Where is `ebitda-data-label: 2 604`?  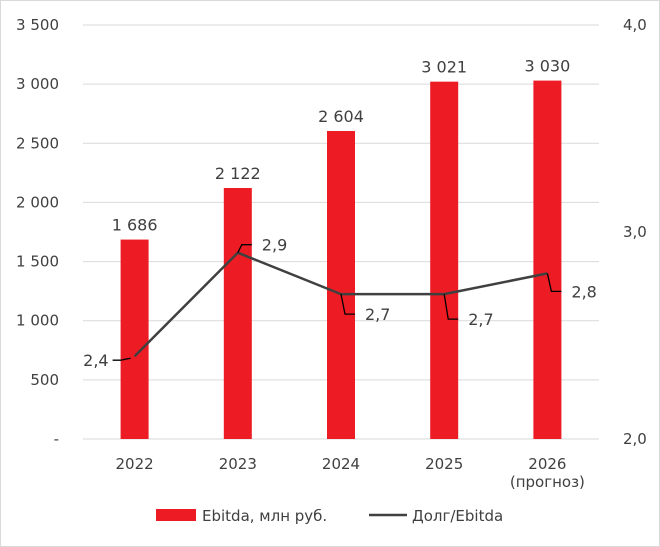 ebitda-data-label: 2 604 is located at coordinates (341, 116).